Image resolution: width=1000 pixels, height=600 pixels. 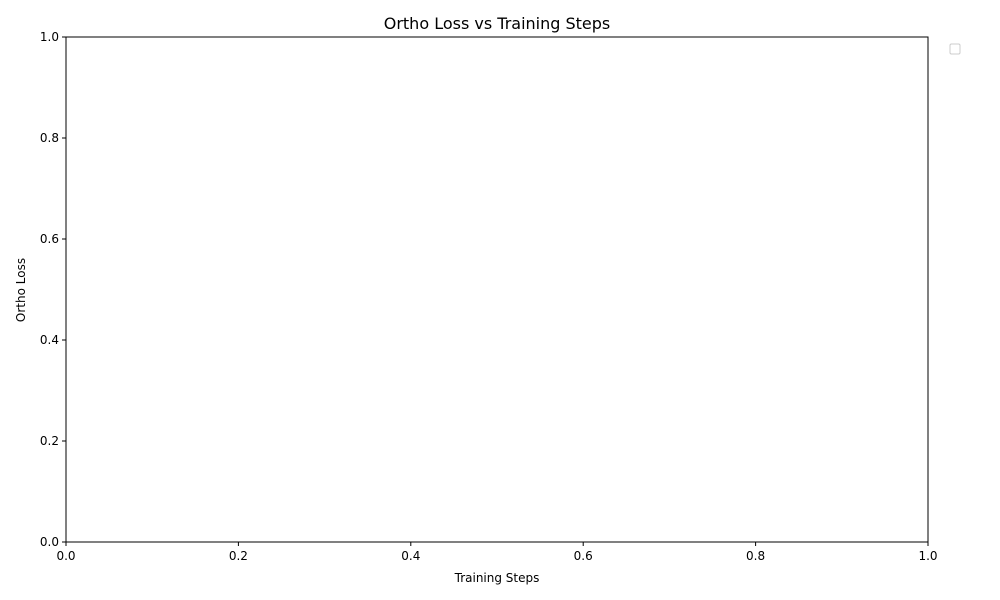 What do you see at coordinates (49, 239) in the screenshot?
I see `y-tick-label: 0.6` at bounding box center [49, 239].